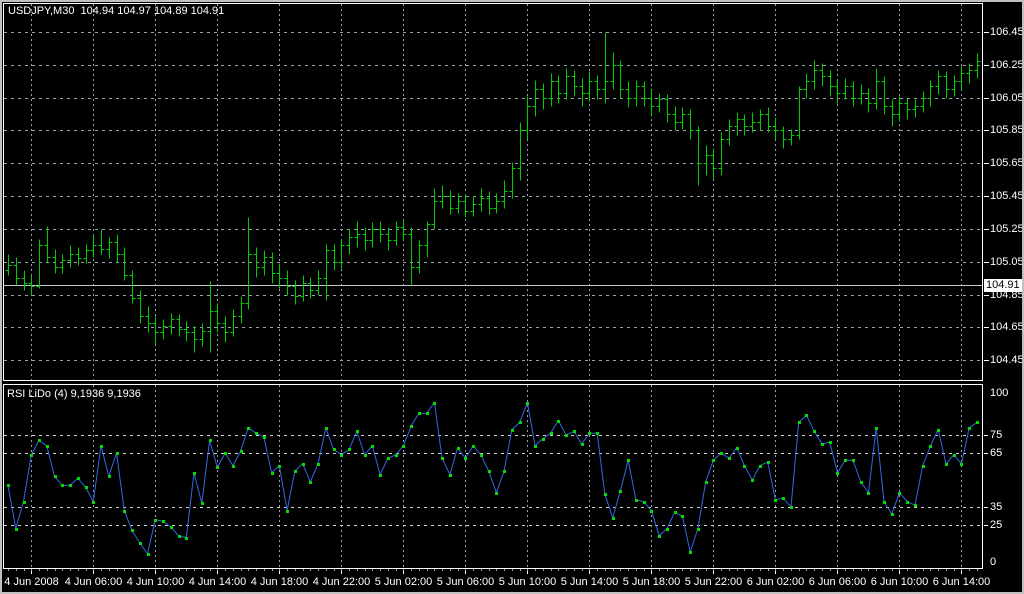 Image resolution: width=1024 pixels, height=594 pixels. Describe the element at coordinates (93, 582) in the screenshot. I see `time-axis-label: 4 Jun 06:00` at that location.